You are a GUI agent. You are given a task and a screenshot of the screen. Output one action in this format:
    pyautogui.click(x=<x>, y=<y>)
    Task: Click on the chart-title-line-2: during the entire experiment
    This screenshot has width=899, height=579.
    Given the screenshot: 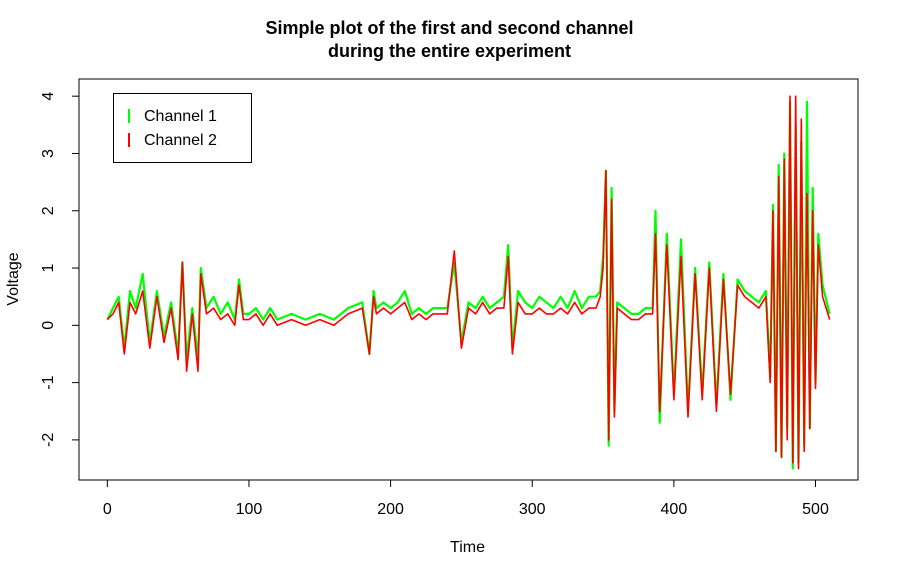 What is the action you would take?
    pyautogui.click(x=449, y=51)
    